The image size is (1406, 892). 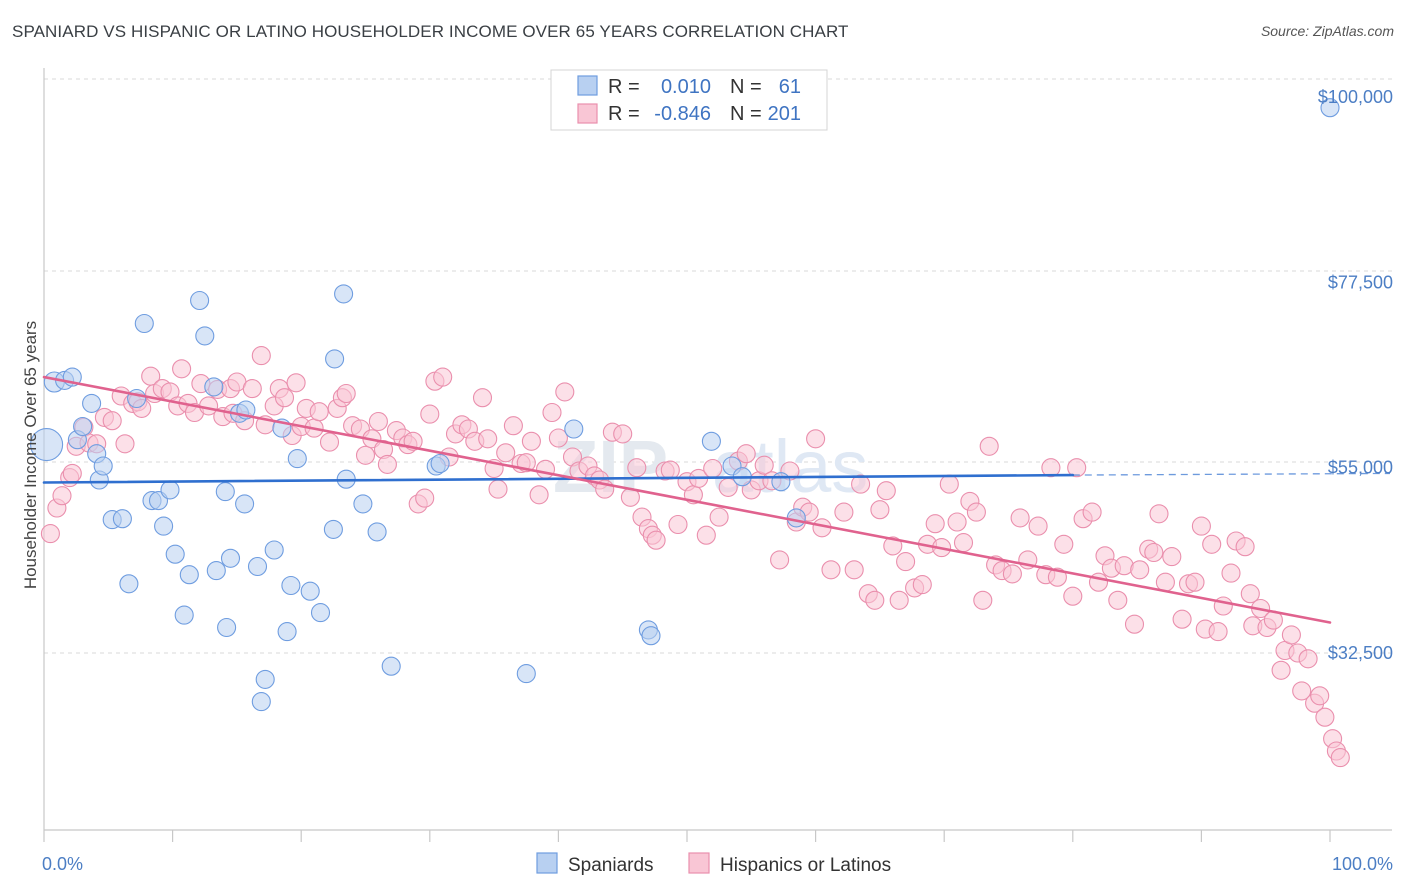 What do you see at coordinates (713, 864) in the screenshot?
I see `series-legend: Spaniards Hispanics or Latinos` at bounding box center [713, 864].